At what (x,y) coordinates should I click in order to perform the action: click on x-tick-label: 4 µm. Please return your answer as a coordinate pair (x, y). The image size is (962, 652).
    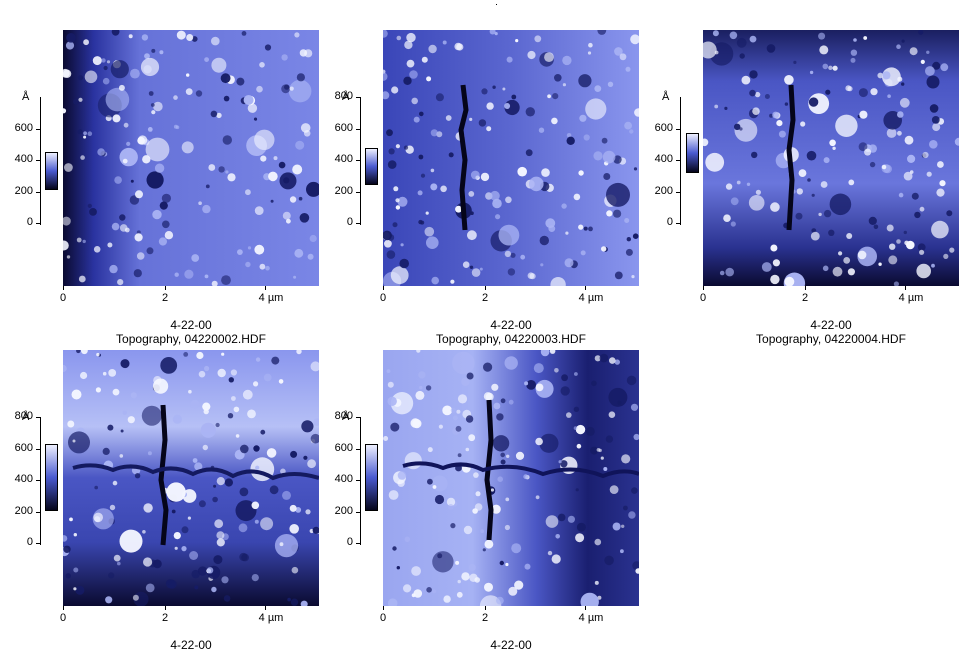
    Looking at the image, I should click on (911, 298).